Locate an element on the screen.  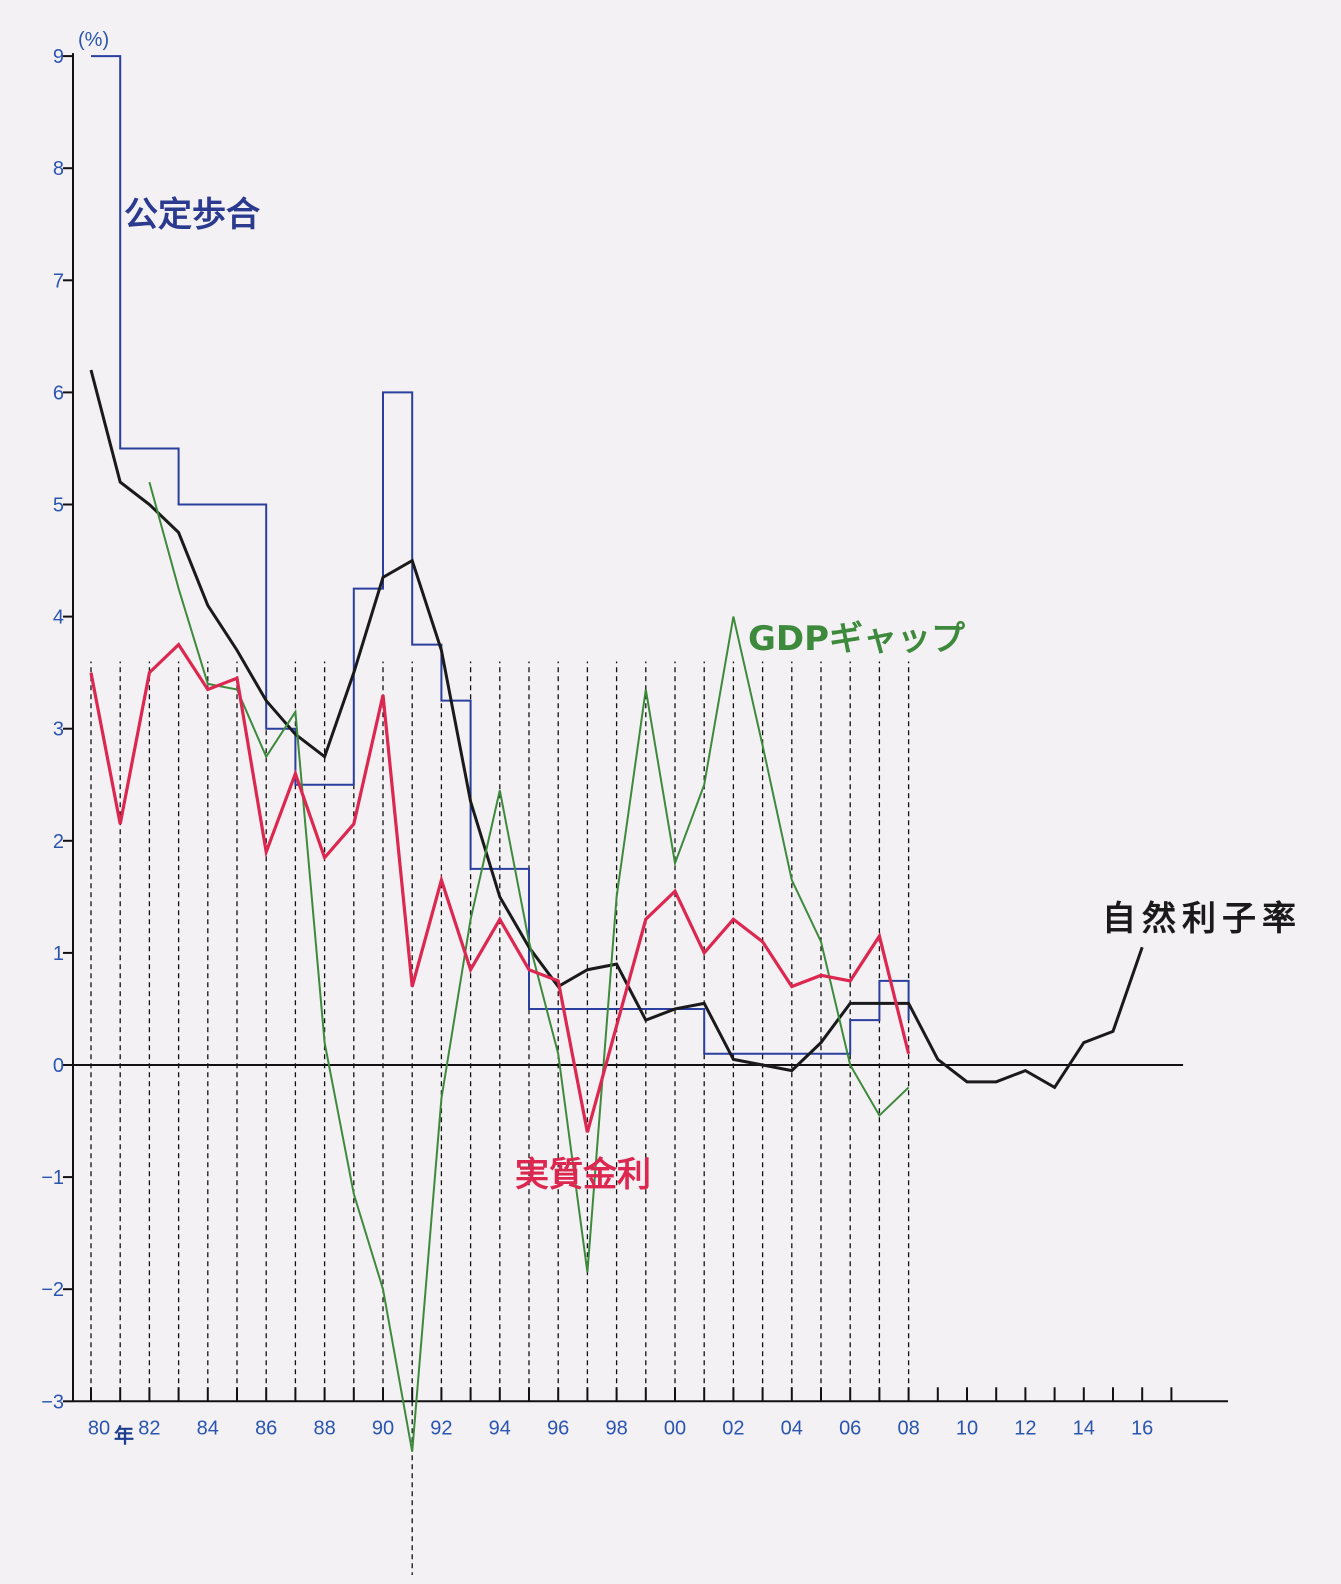
x-tick-label-1988: 88 is located at coordinates (324, 1428).